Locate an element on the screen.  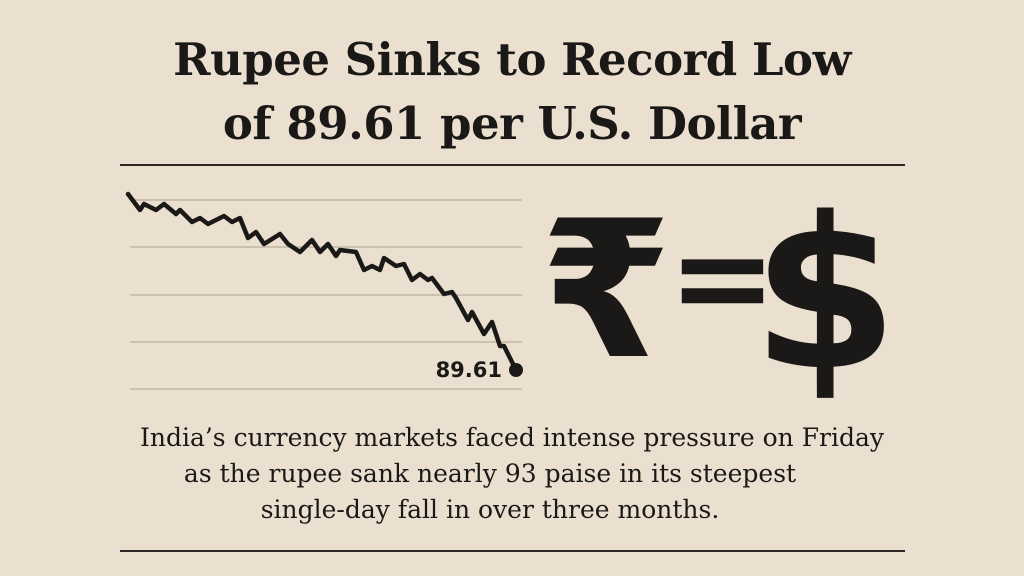
headline-line-2: of 89.61 per U.S. Dollar is located at coordinates (512, 123).